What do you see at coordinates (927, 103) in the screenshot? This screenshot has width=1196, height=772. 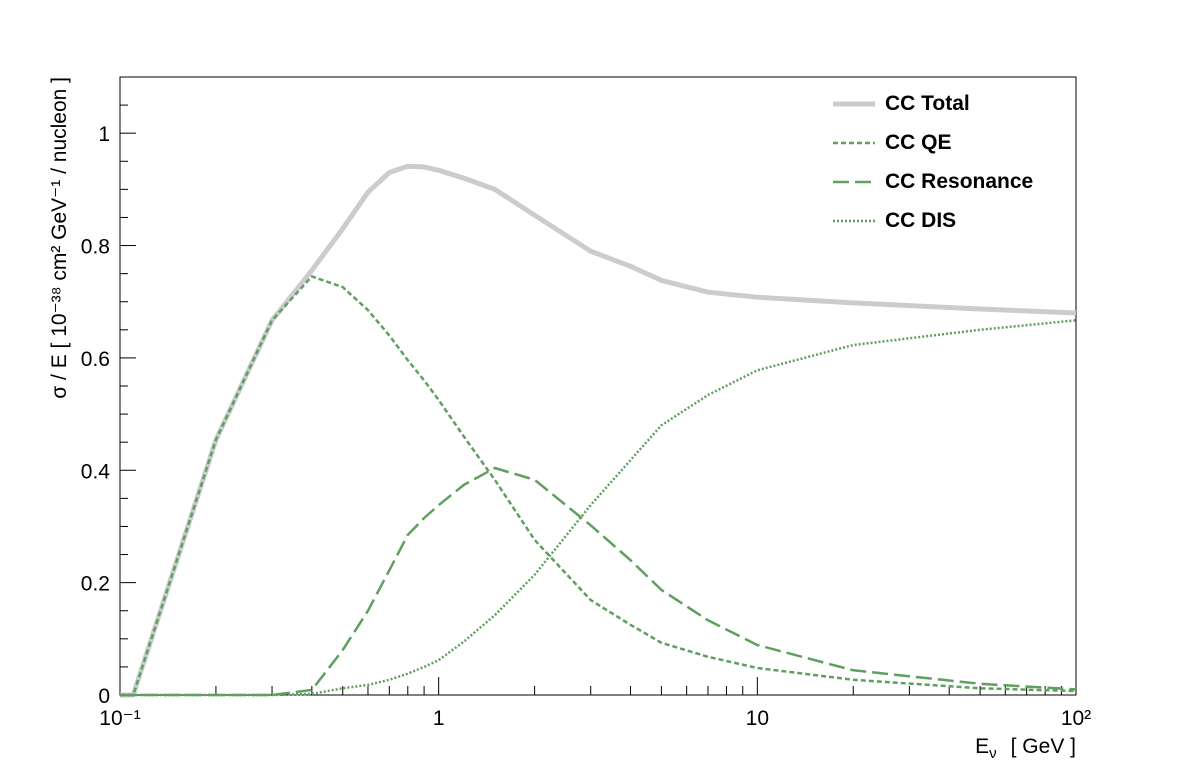 I see `legend-label: CC Total` at bounding box center [927, 103].